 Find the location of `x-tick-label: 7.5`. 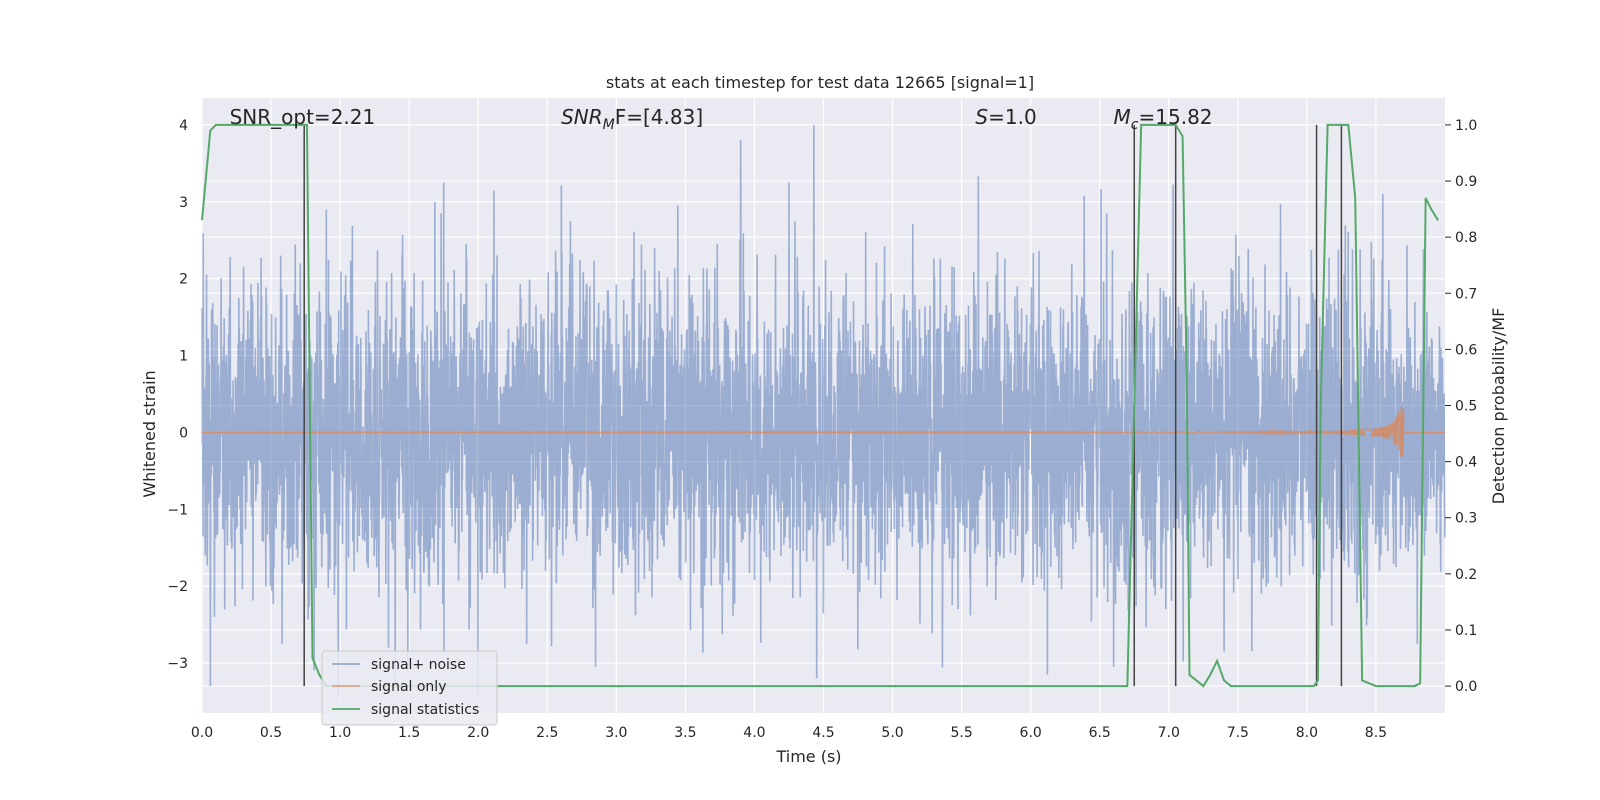

x-tick-label: 7.5 is located at coordinates (1238, 733).